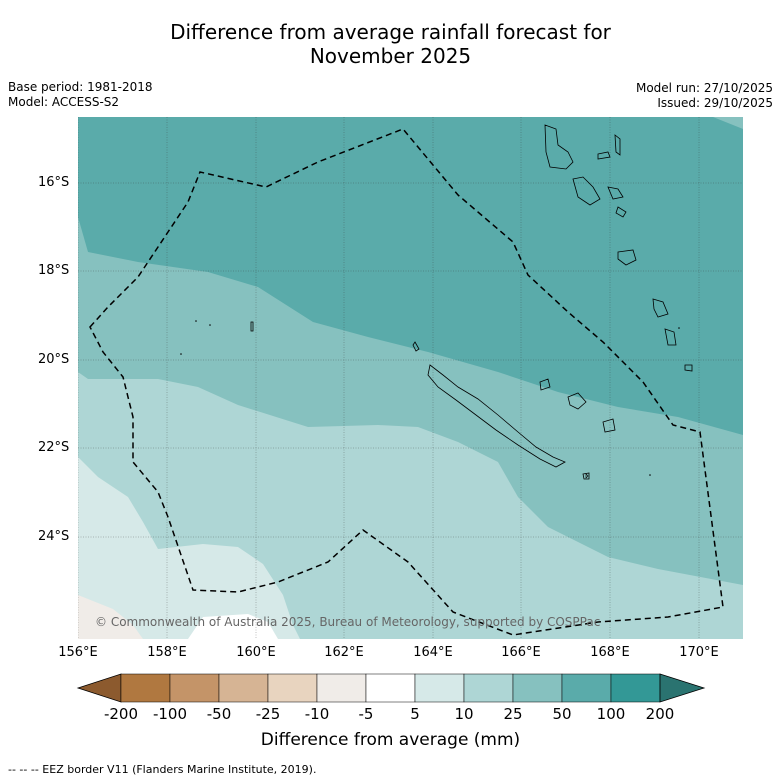 Image resolution: width=781 pixels, height=781 pixels. What do you see at coordinates (64, 102) in the screenshot?
I see `model-name: Model: ACCESS-S2` at bounding box center [64, 102].